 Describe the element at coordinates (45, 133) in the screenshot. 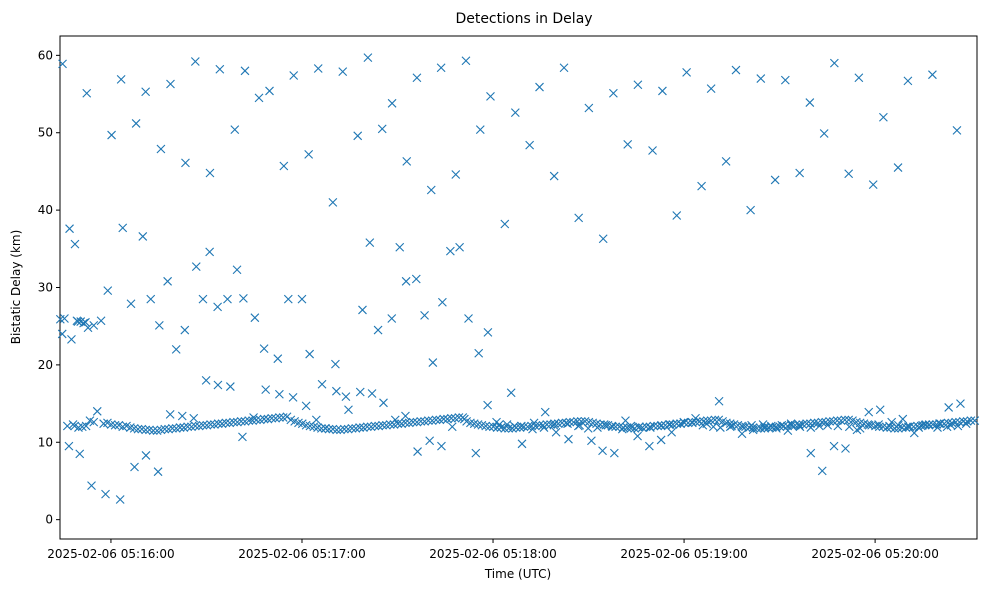

I see `y-tick-label: 50` at that location.